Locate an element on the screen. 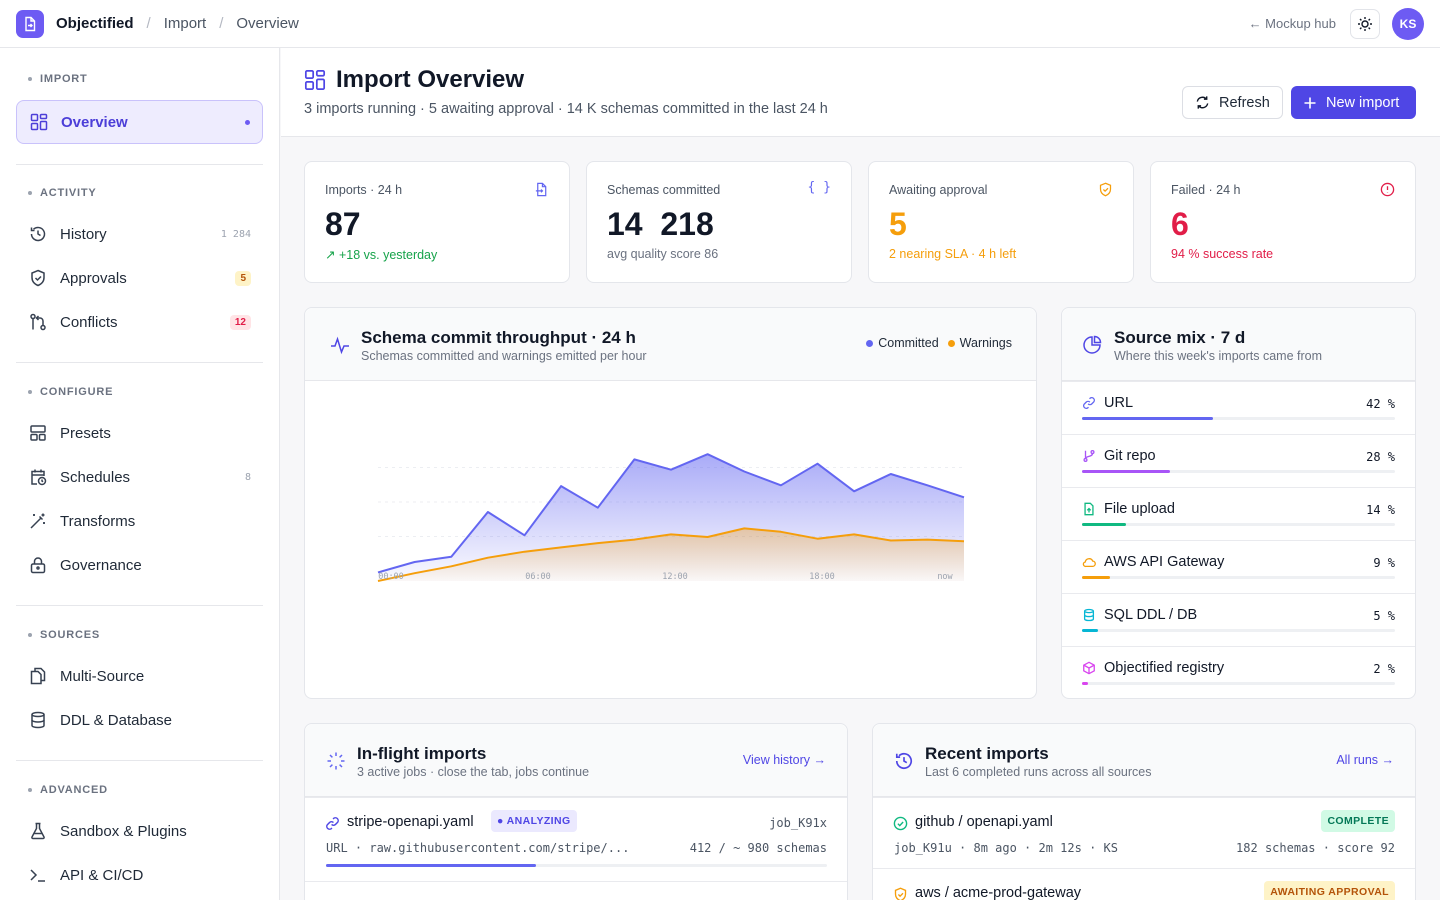  approvals-badge: 5 is located at coordinates (243, 278).